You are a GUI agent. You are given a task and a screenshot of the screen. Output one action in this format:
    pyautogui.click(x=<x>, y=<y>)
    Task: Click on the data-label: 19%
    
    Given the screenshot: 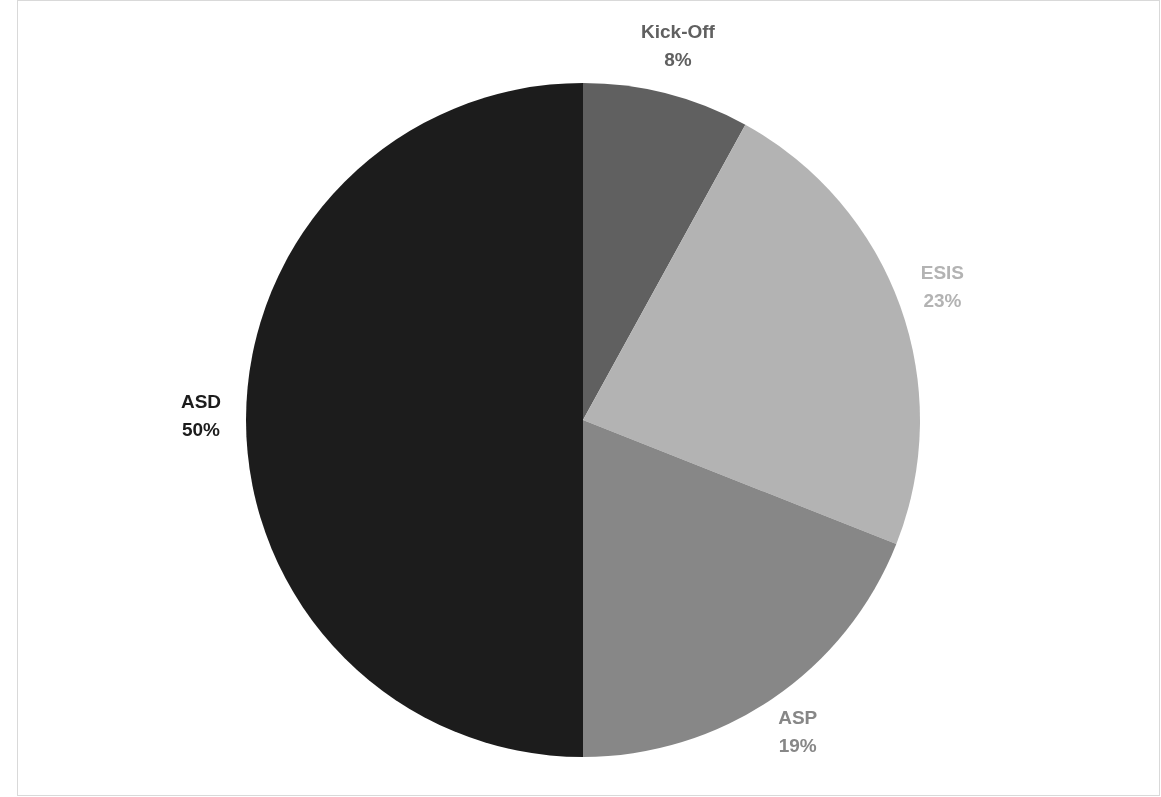 What is the action you would take?
    pyautogui.click(x=797, y=745)
    